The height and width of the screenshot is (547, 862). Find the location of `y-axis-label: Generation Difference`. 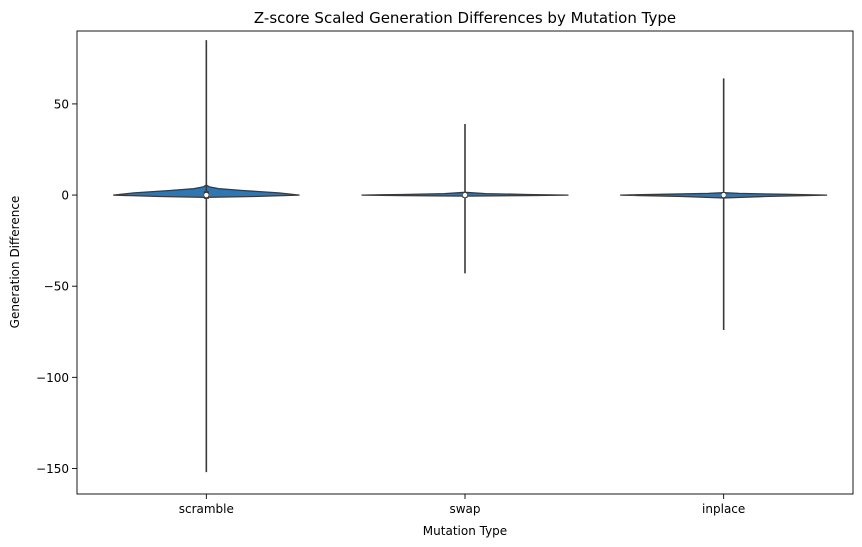

y-axis-label: Generation Difference is located at coordinates (15, 262).